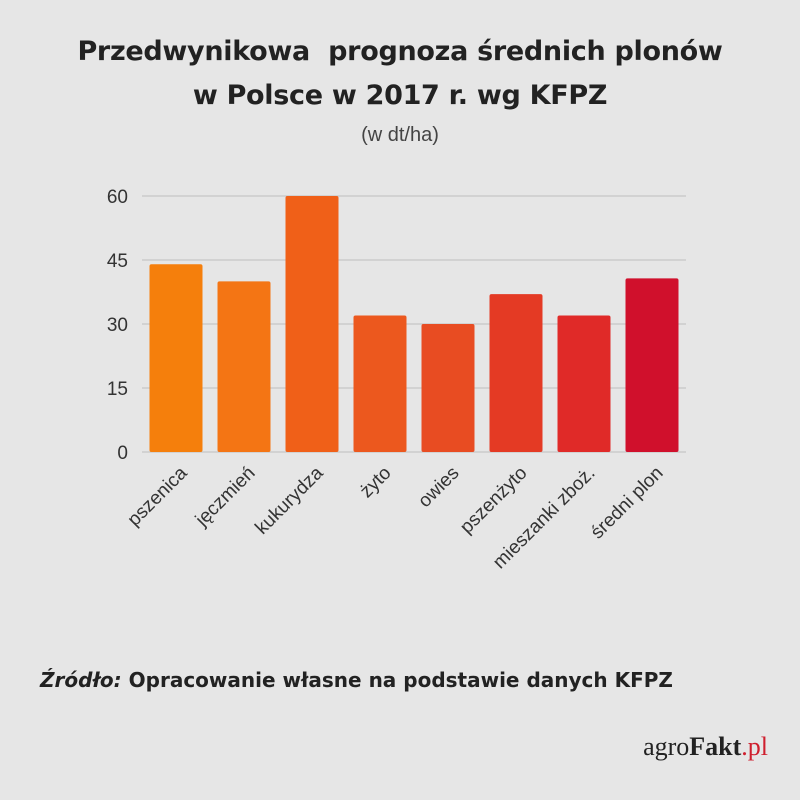 This screenshot has width=800, height=800. Describe the element at coordinates (666, 746) in the screenshot. I see `logo-part-agro: agro` at that location.